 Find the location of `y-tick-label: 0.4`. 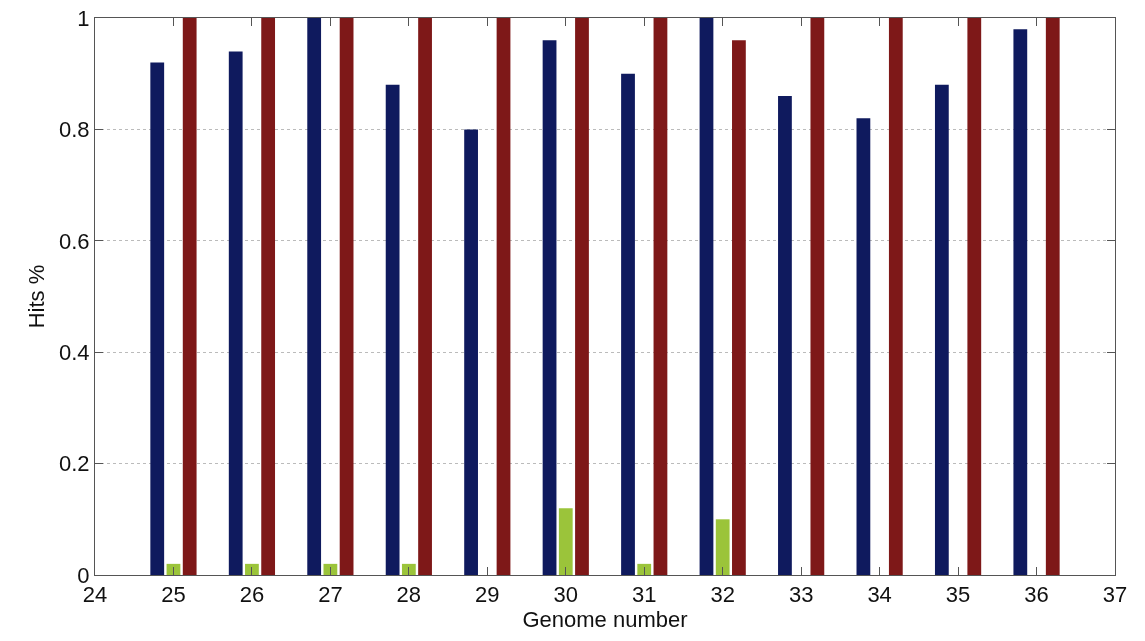

y-tick-label: 0.4 is located at coordinates (74, 352).